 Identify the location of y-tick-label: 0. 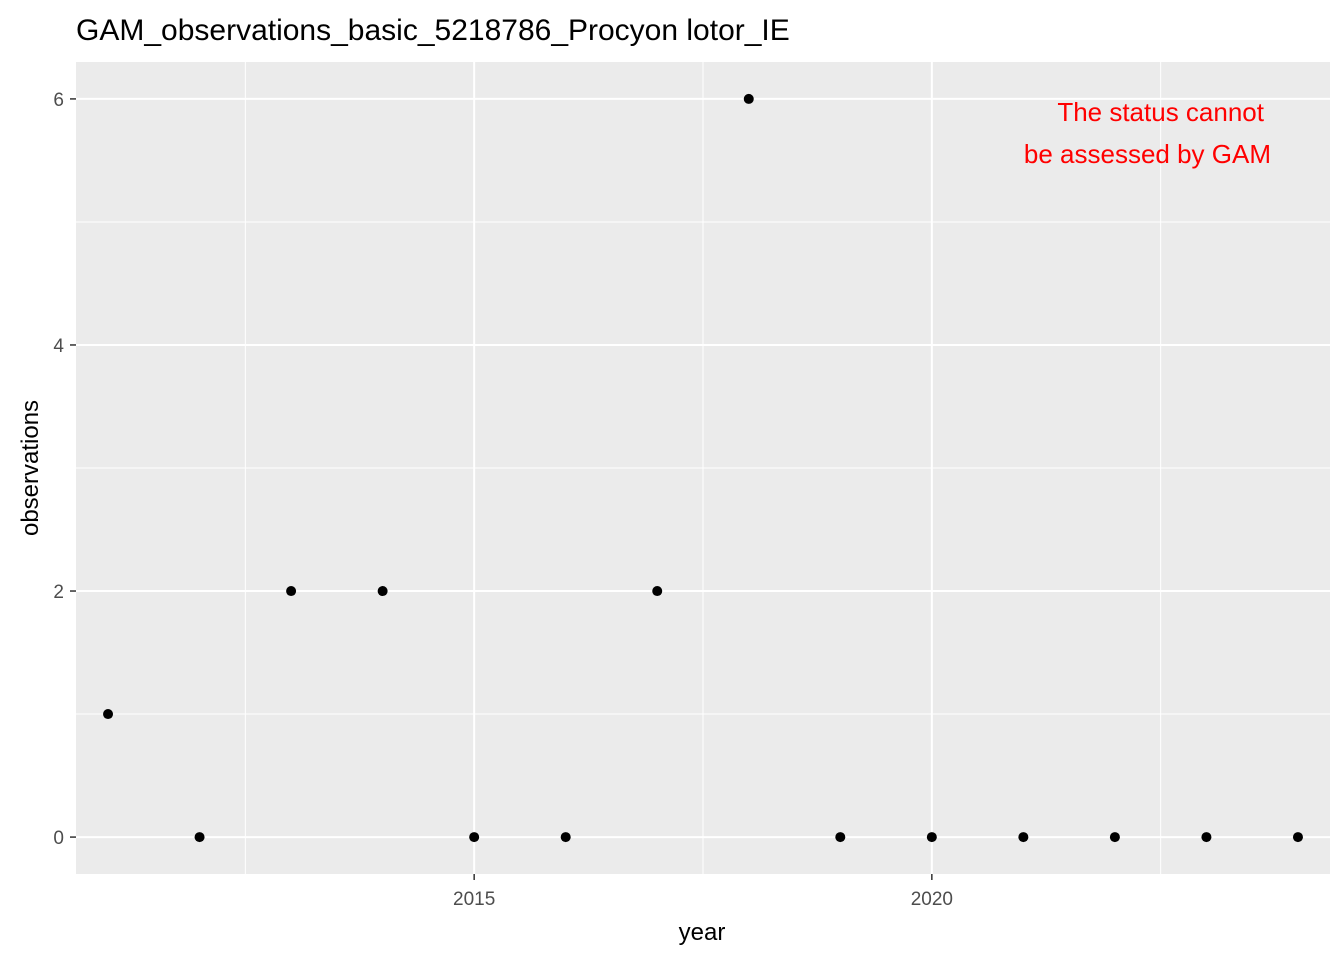
(58, 838).